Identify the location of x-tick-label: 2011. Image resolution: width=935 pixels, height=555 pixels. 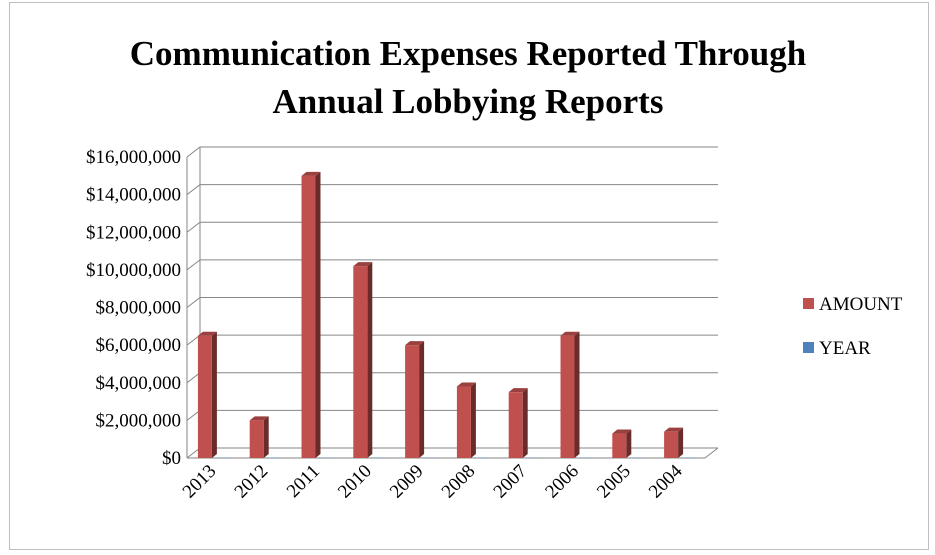
(303, 481).